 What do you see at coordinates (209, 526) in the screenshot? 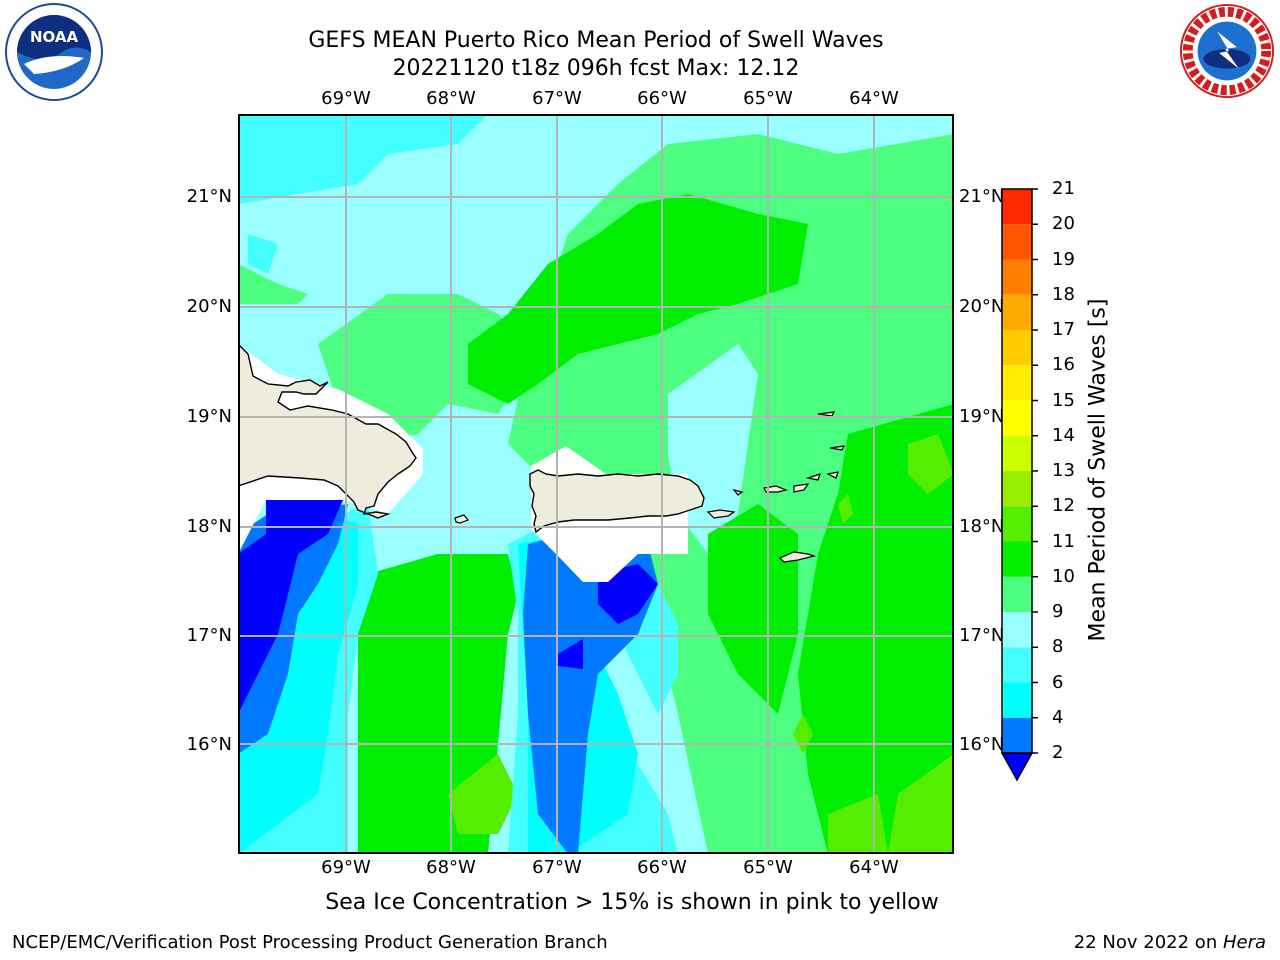
I see `lat-tick-left-18: 18°N` at bounding box center [209, 526].